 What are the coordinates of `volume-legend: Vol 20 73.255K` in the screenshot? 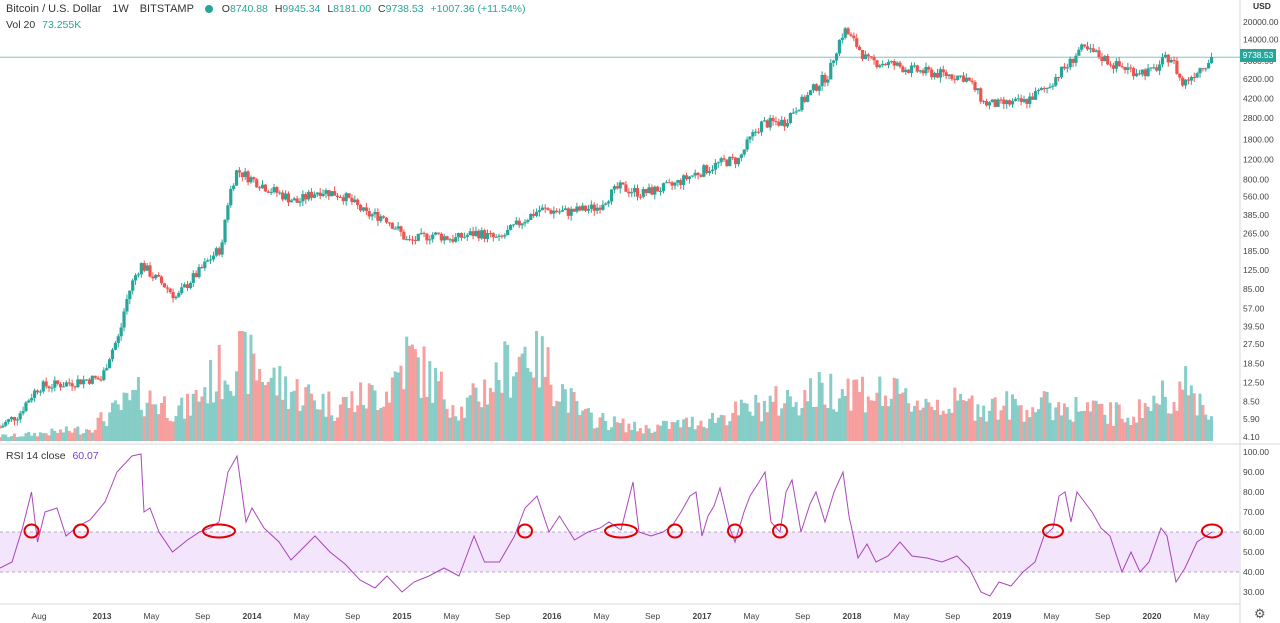 It's located at (43, 25).